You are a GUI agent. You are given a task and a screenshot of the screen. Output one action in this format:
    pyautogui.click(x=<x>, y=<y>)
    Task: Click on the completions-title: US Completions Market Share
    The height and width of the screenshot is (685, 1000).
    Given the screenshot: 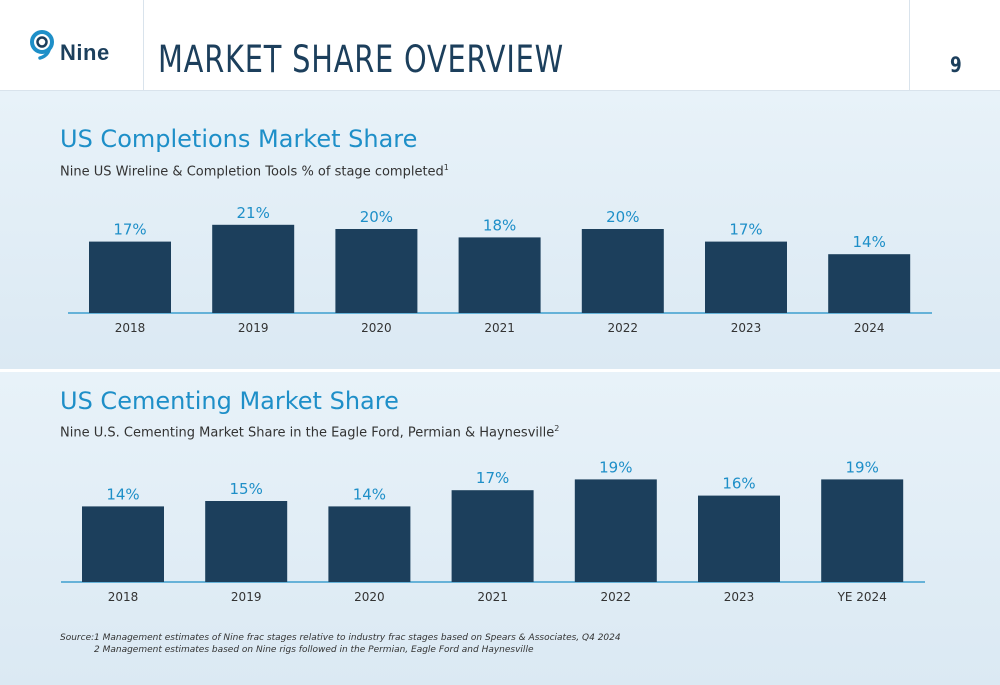 What is the action you would take?
    pyautogui.click(x=239, y=139)
    